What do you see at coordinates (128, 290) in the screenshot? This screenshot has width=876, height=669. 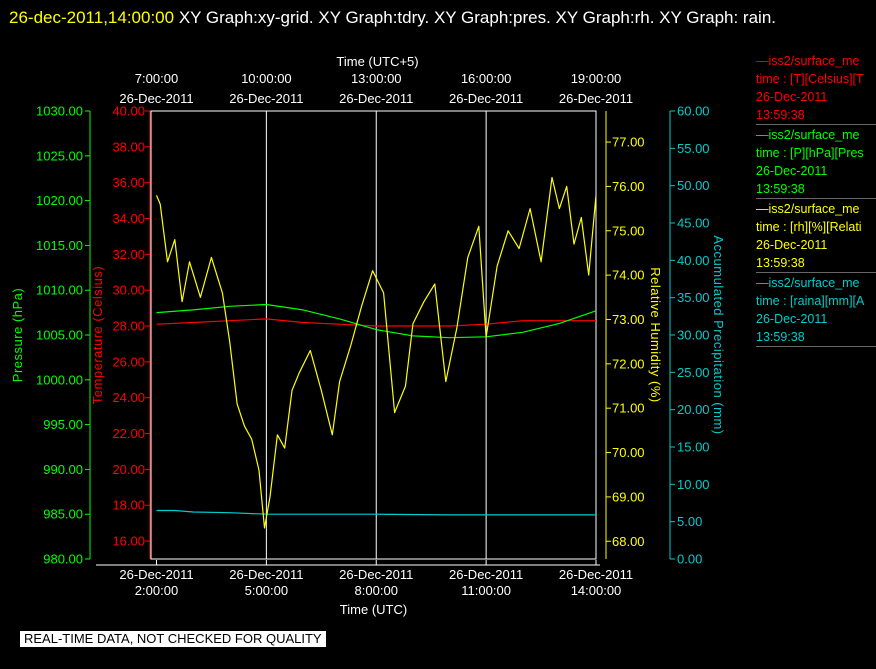 I see `temperature-tick-label: 30.00` at bounding box center [128, 290].